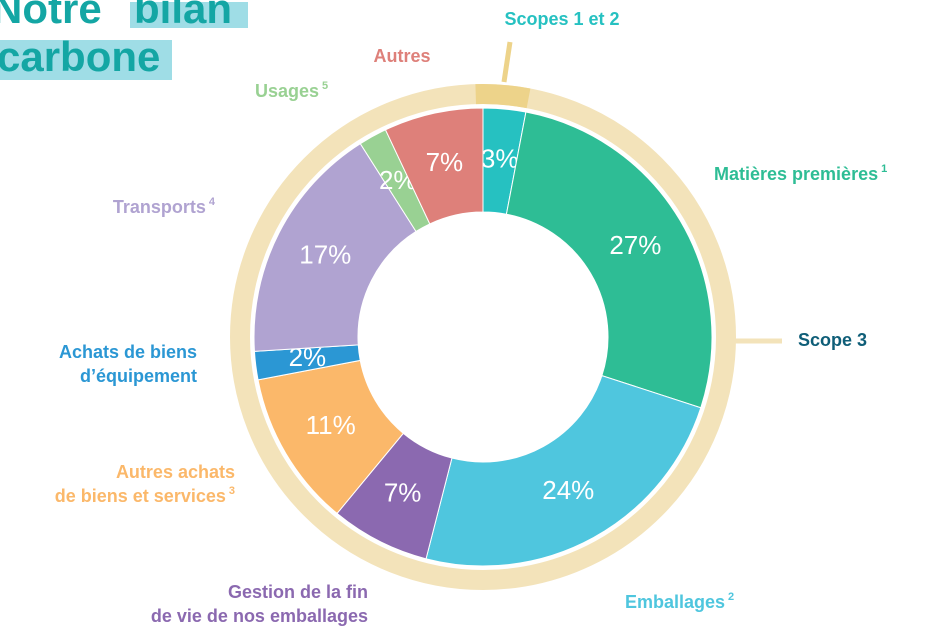 This screenshot has height=638, width=941. I want to click on footnote-marker: 2, so click(731, 597).